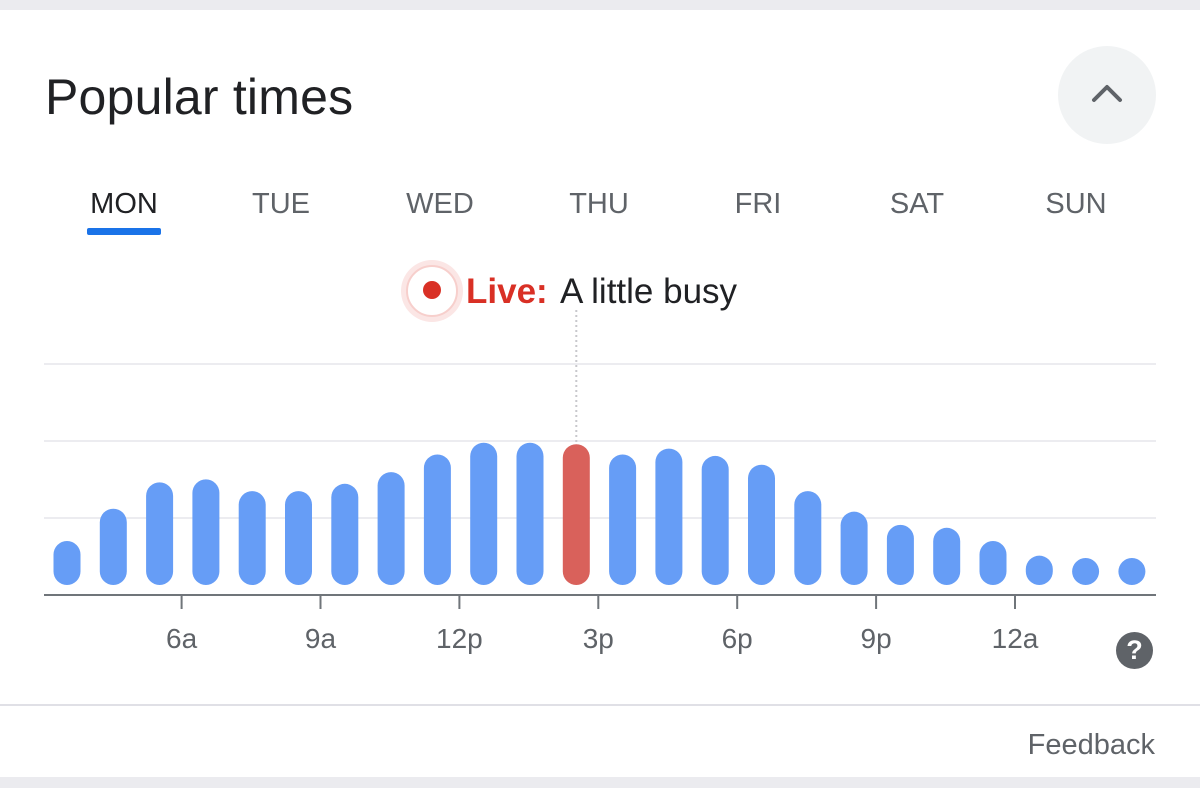 The height and width of the screenshot is (788, 1200). I want to click on collapse-button, so click(1107, 95).